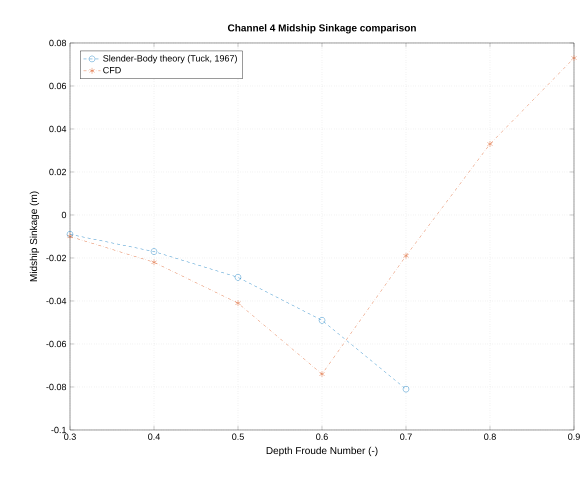  What do you see at coordinates (56, 387) in the screenshot?
I see `y-tick-label: -0.08` at bounding box center [56, 387].